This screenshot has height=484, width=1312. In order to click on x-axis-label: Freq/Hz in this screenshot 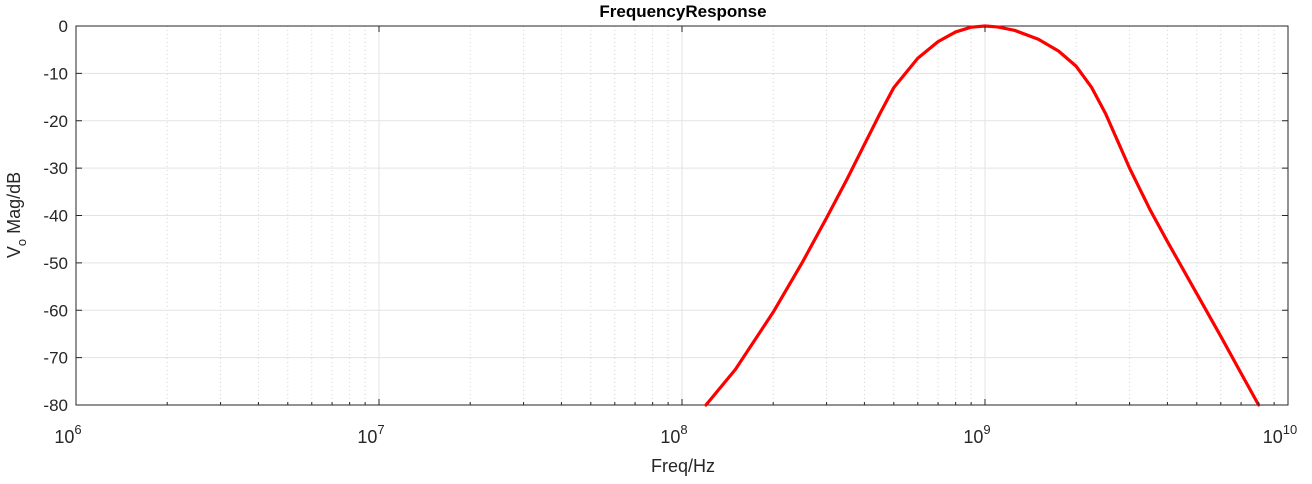, I will do `click(683, 466)`.